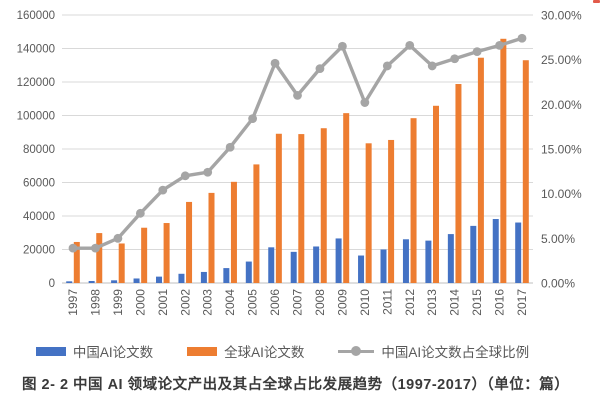 The image size is (600, 403). What do you see at coordinates (558, 239) in the screenshot?
I see `right-axis-tick-label: 5.00%` at bounding box center [558, 239].